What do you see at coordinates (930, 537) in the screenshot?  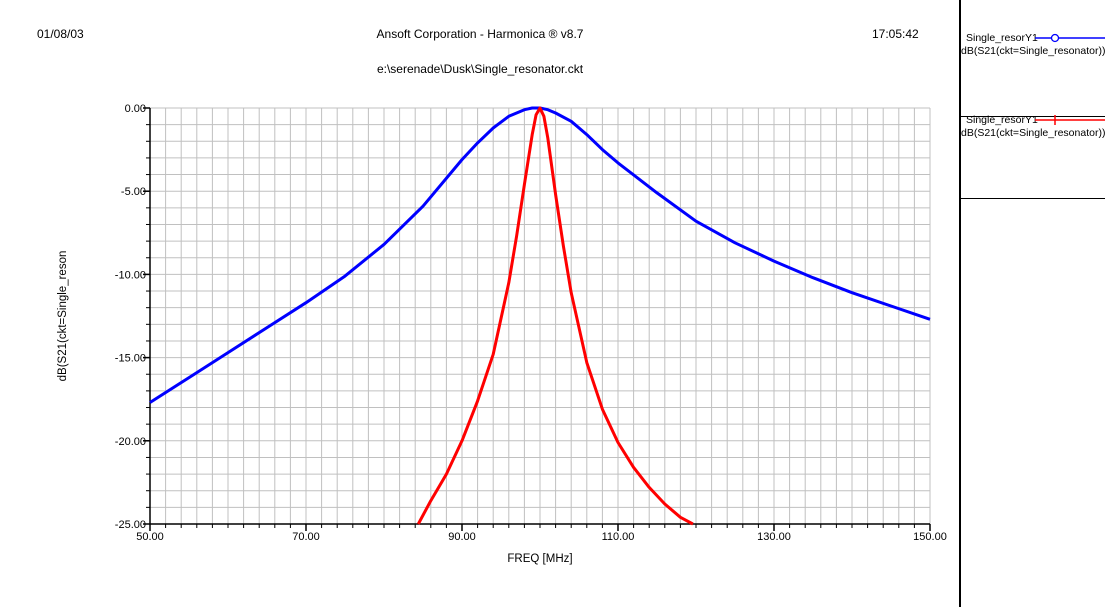 I see `x-tick-label: 150.00` at bounding box center [930, 537].